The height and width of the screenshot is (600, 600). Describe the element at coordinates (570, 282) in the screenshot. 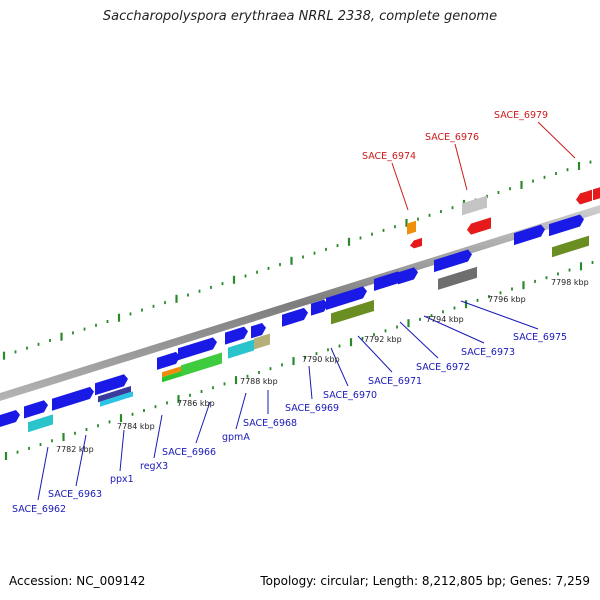

I see `scale-label: 7798 kbp` at that location.